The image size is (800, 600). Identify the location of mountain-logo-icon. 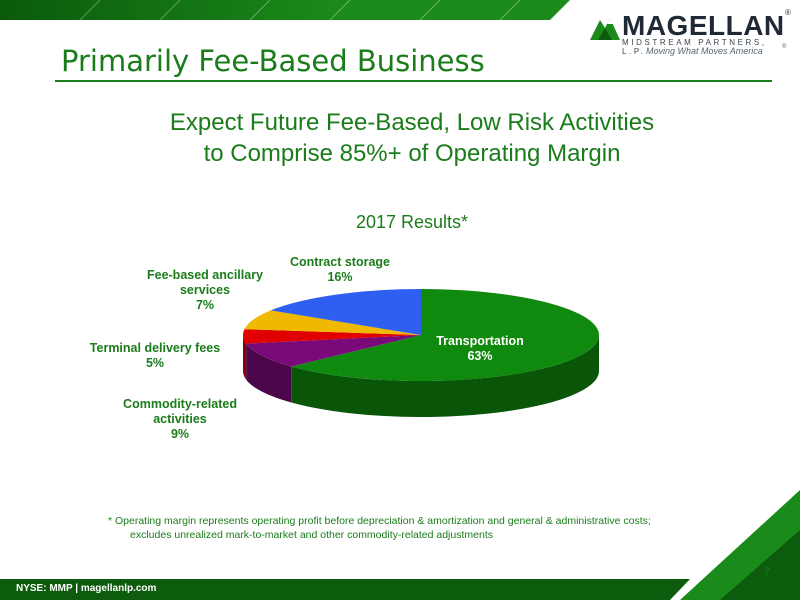
(605, 29).